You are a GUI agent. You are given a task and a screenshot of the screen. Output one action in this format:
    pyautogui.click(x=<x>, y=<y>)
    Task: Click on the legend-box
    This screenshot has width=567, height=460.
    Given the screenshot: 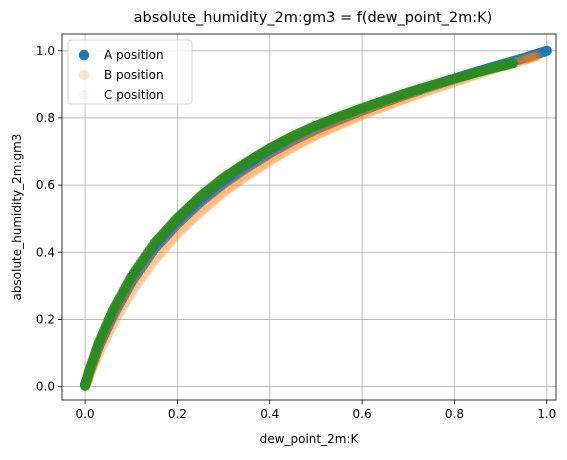 What is the action you would take?
    pyautogui.click(x=130, y=72)
    